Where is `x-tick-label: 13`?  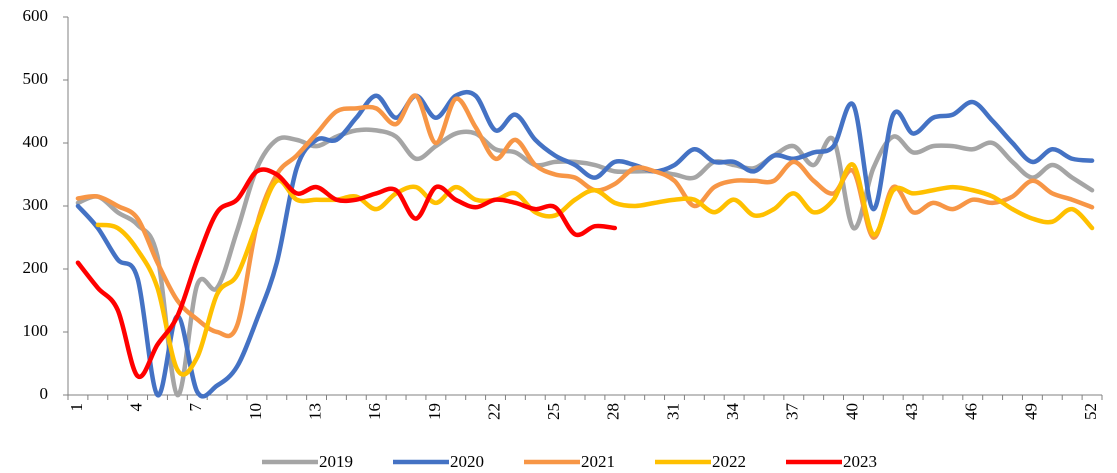 x-tick-label: 13 is located at coordinates (314, 411).